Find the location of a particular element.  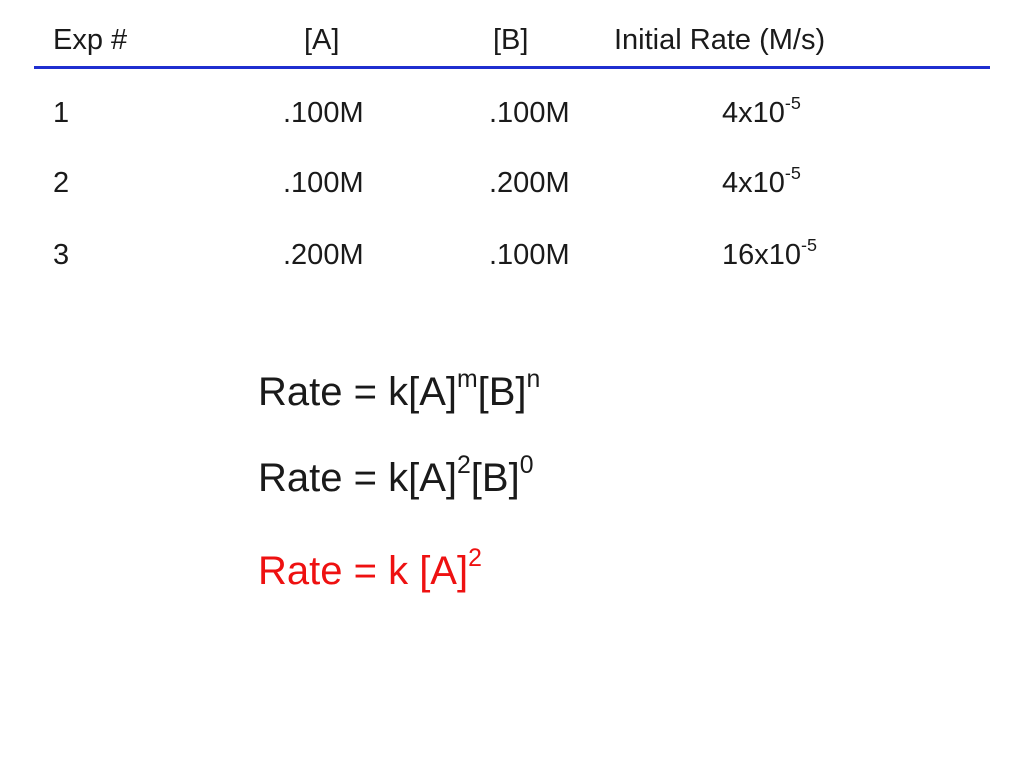

rate-law-final-prefix: Rate = k [A] is located at coordinates (363, 571).